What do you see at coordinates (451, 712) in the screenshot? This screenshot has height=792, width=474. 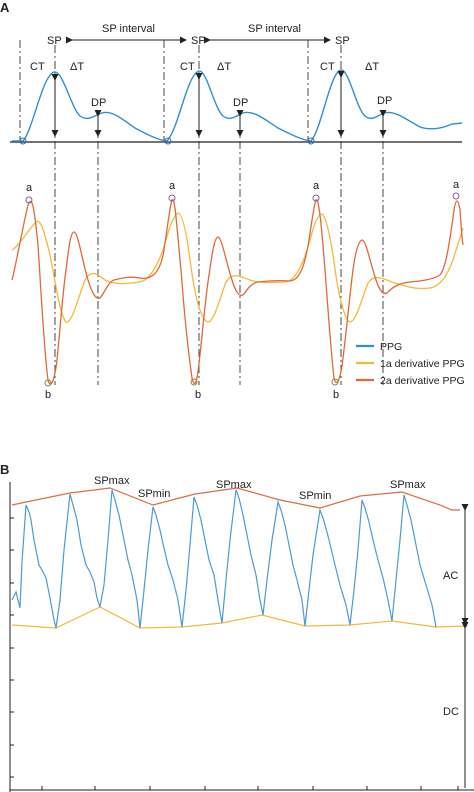 I see `dc-label: DC` at bounding box center [451, 712].